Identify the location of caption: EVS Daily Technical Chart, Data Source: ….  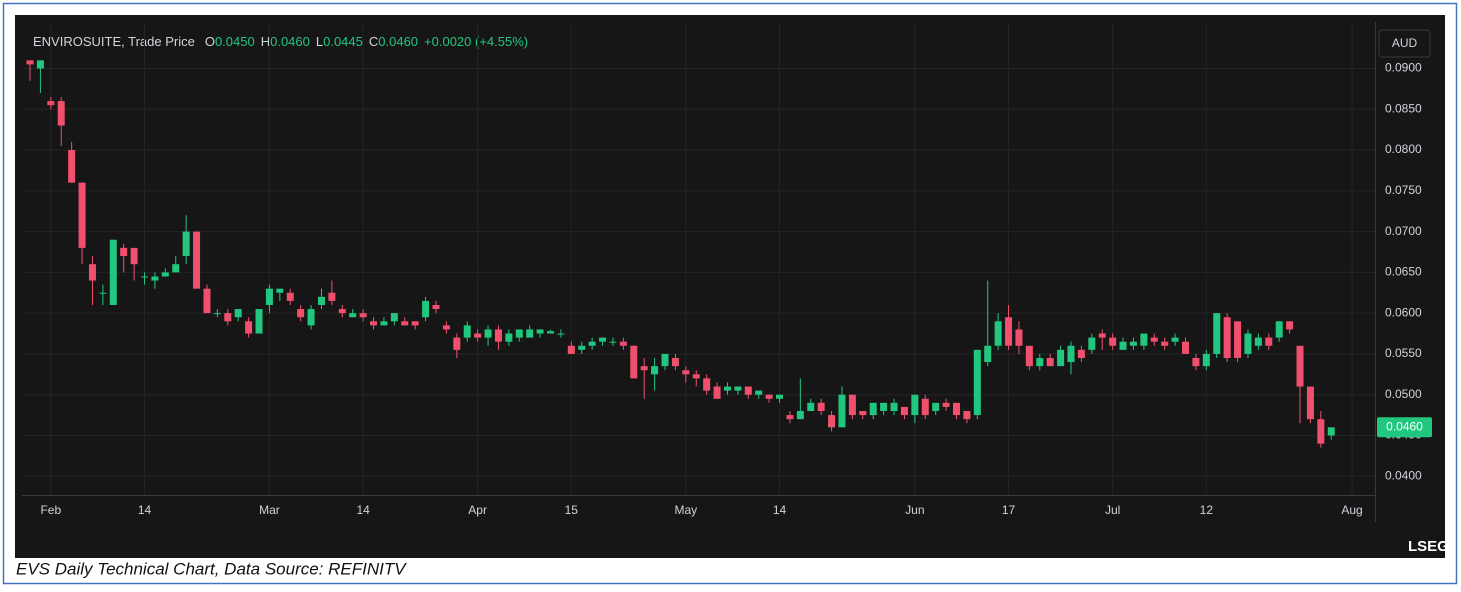
(211, 568).